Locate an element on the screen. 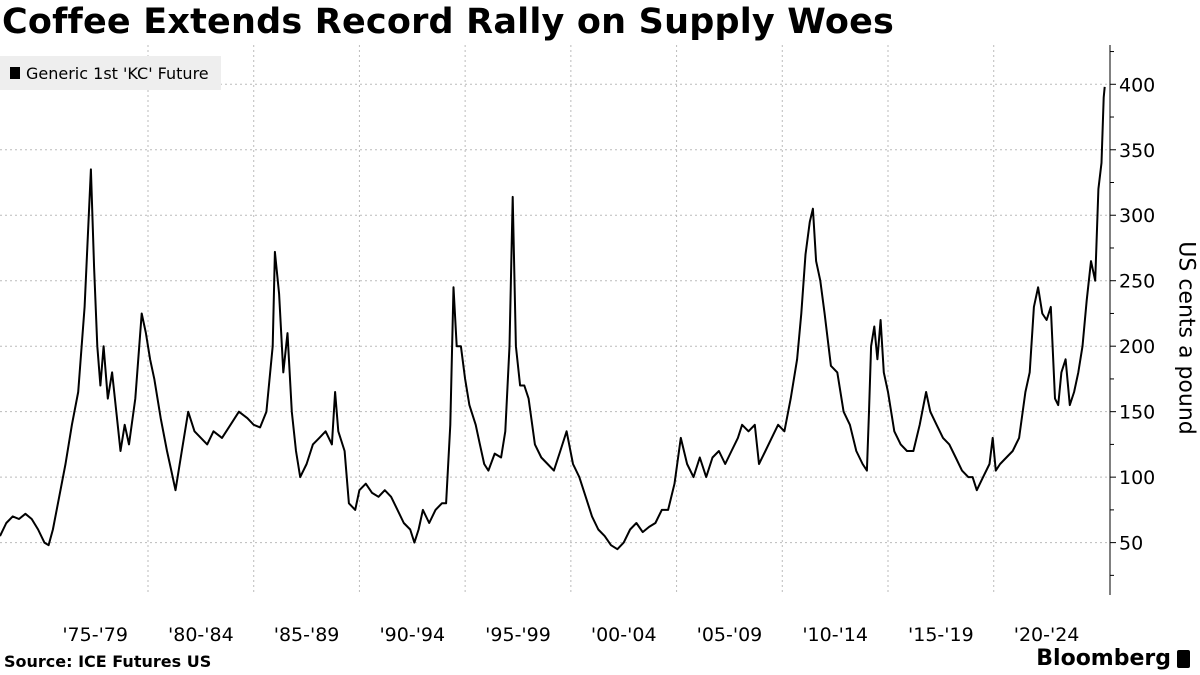 The height and width of the screenshot is (675, 1200). x-tick-label: '75-'79 is located at coordinates (95, 635).